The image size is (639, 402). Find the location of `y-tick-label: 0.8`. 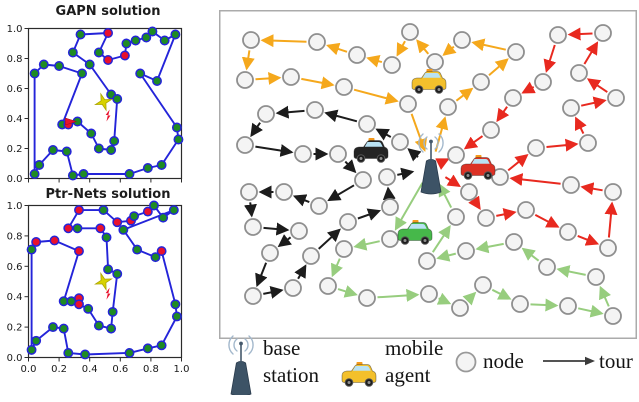

y-tick-label: 0.8 is located at coordinates (15, 59).